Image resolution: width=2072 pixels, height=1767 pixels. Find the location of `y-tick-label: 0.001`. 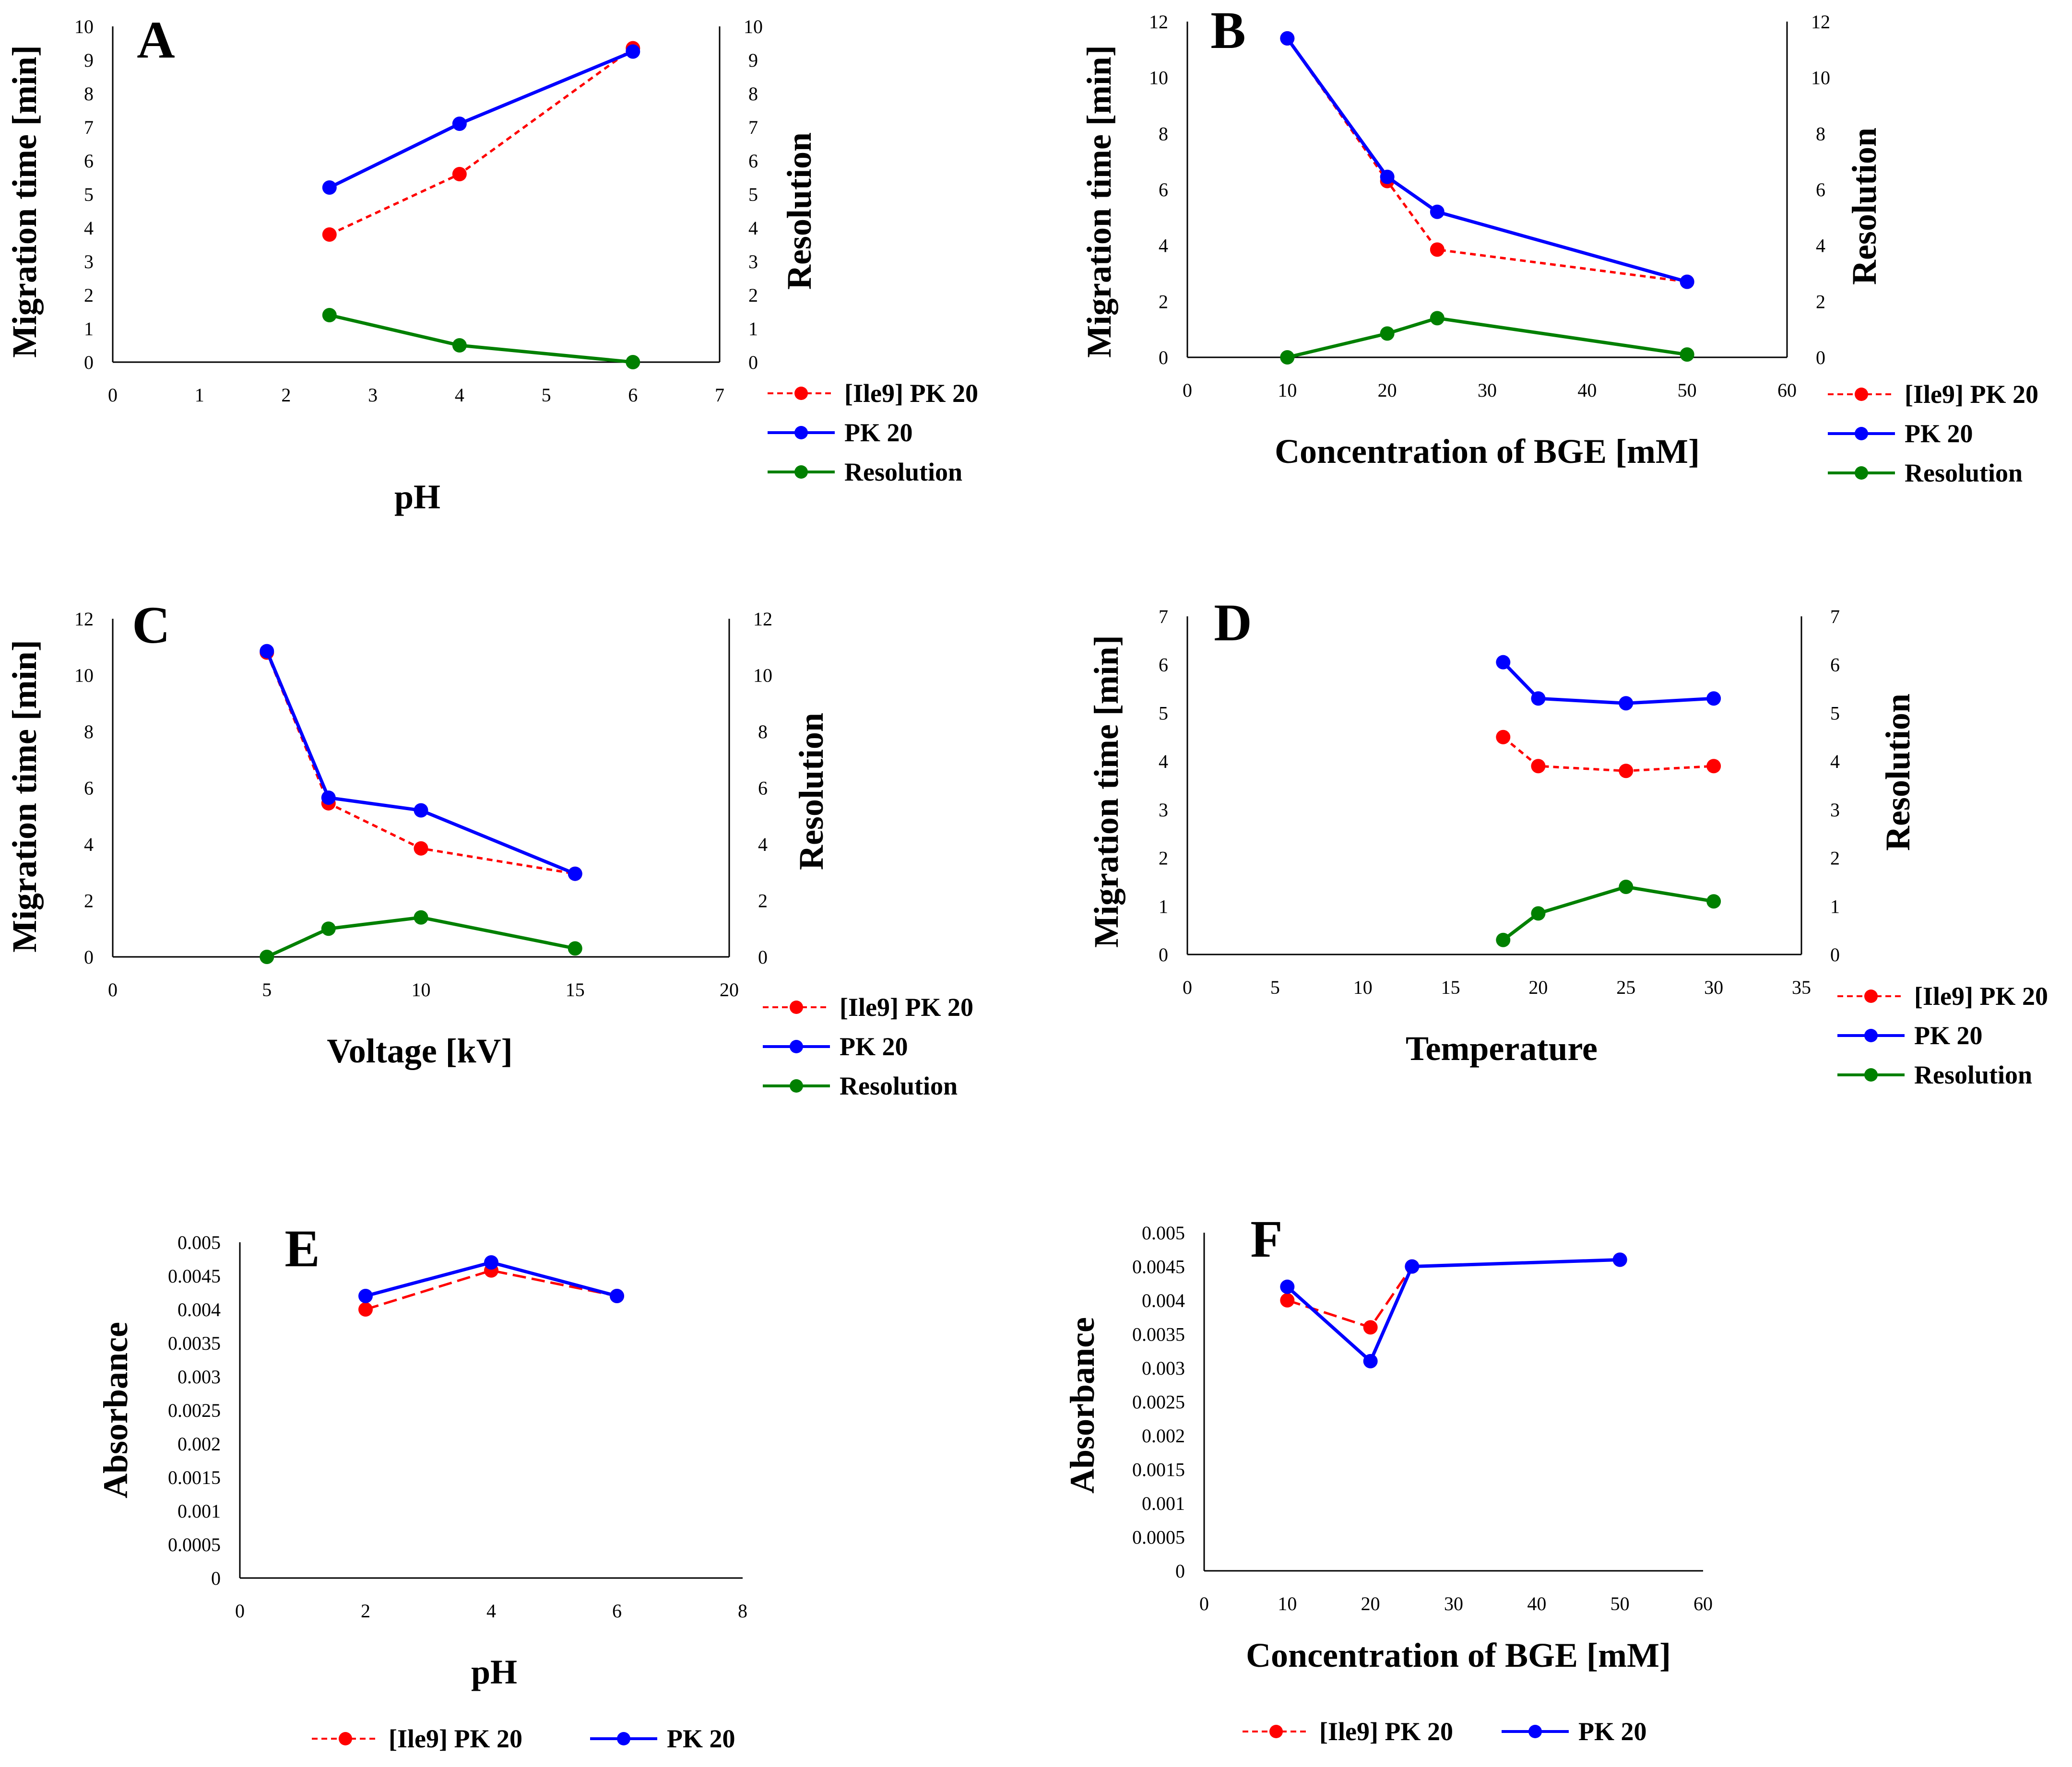

y-tick-label: 0.001 is located at coordinates (199, 1511).